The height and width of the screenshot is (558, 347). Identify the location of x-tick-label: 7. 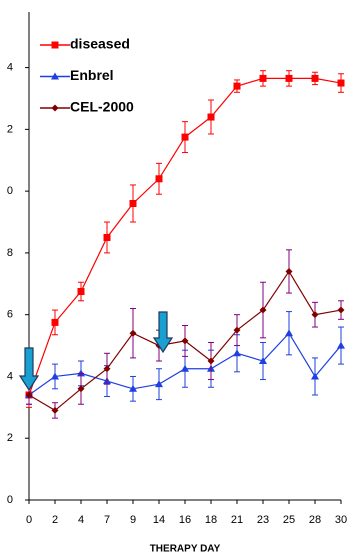
(107, 520).